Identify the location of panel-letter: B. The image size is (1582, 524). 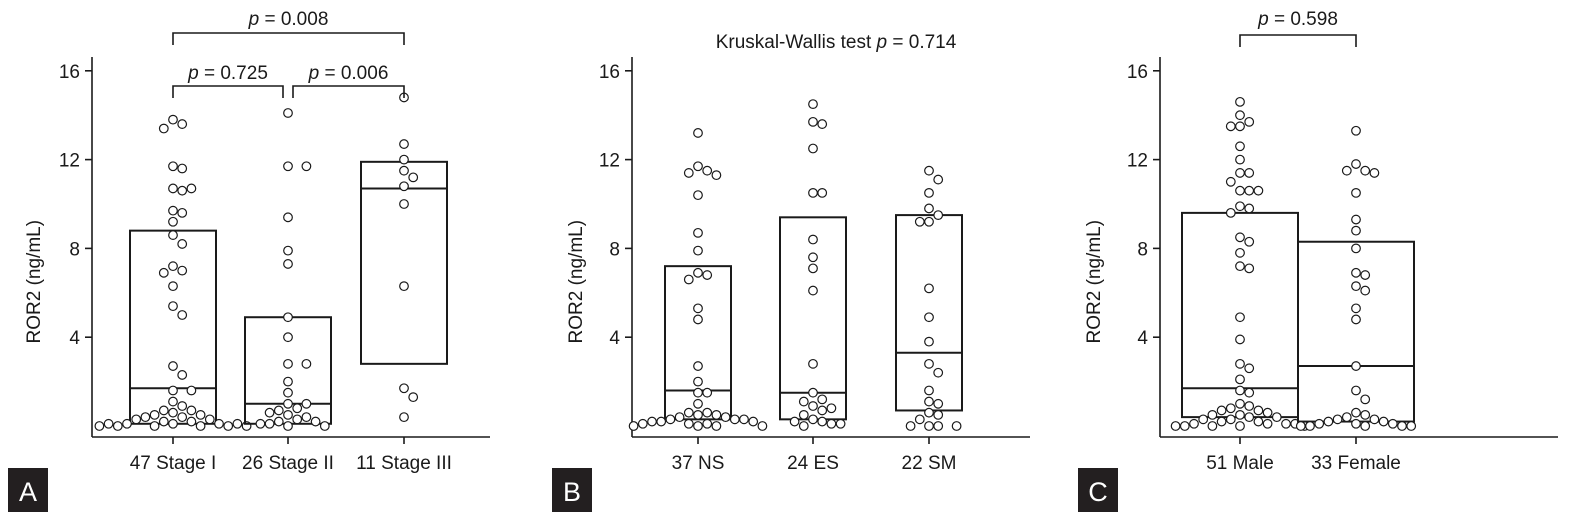
(572, 492).